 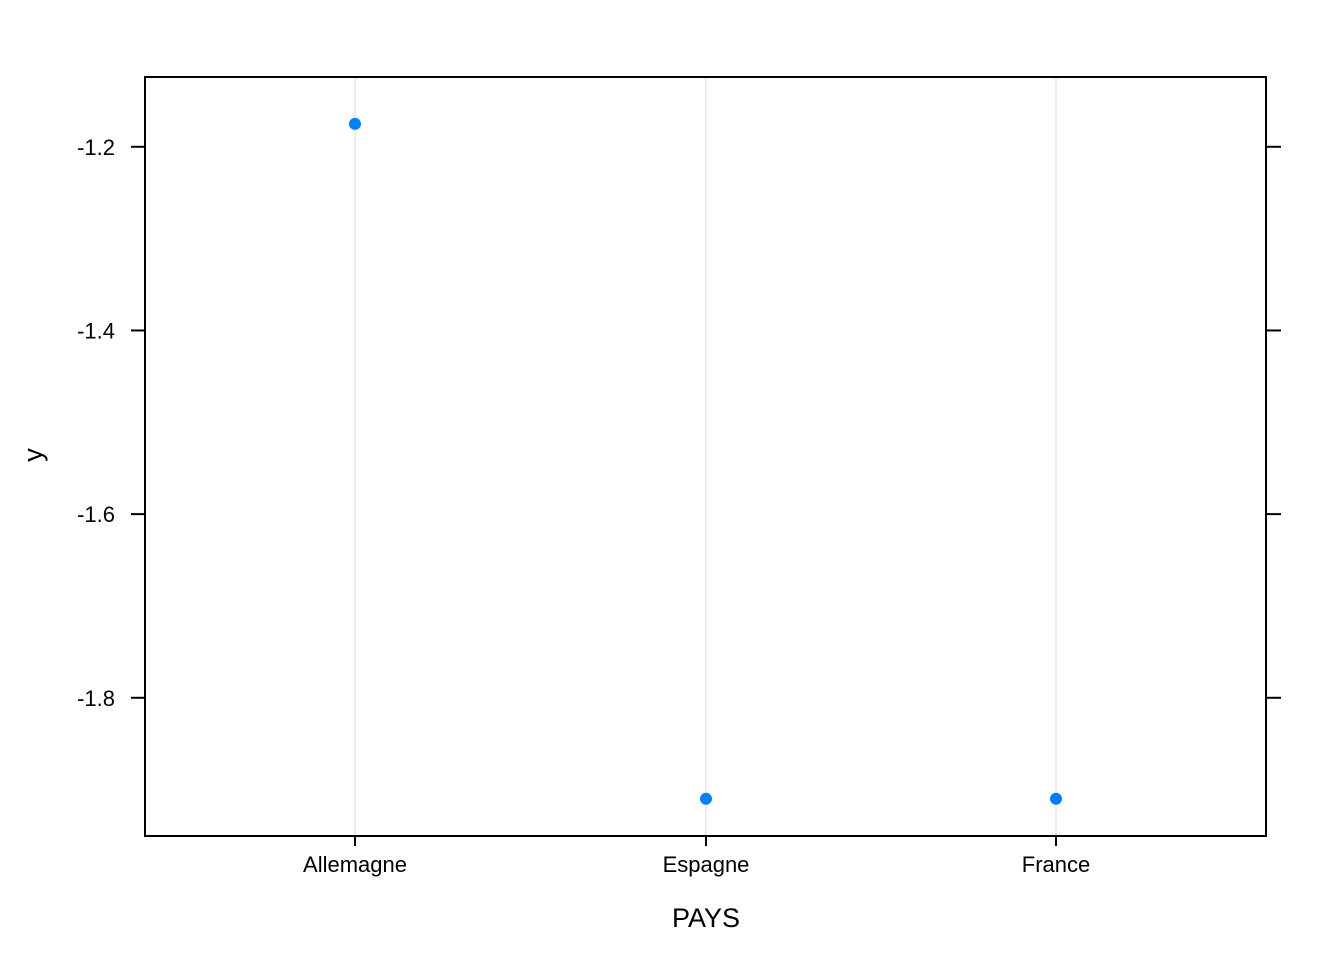 I want to click on x-tick-label-espagne: Espagne, so click(x=706, y=864).